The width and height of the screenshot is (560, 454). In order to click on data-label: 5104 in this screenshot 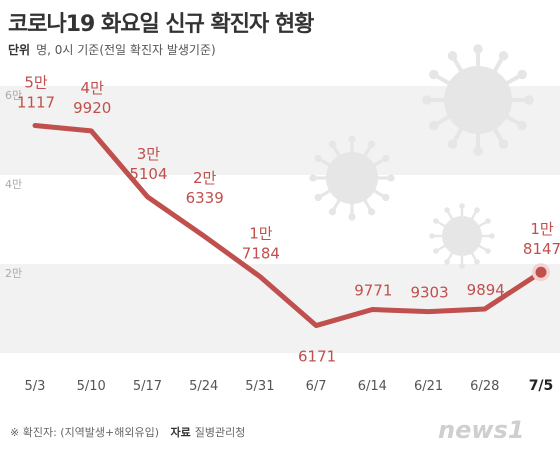, I will do `click(148, 174)`.